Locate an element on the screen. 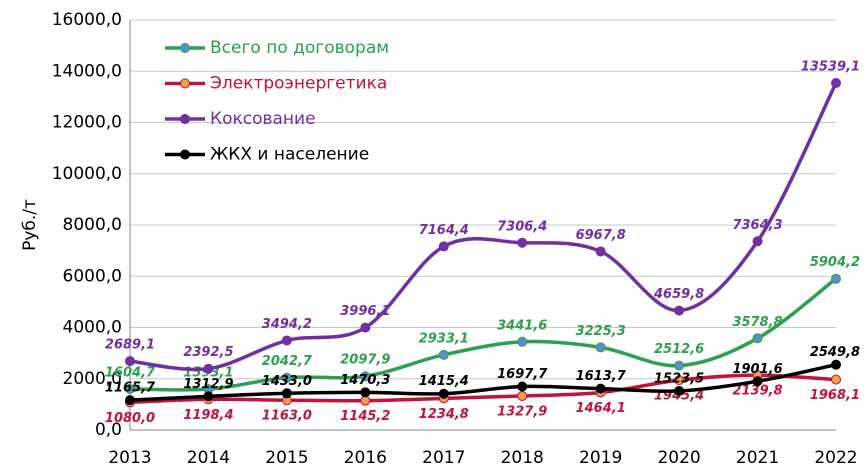  y-tick-label: 14000,0 is located at coordinates (87, 71).